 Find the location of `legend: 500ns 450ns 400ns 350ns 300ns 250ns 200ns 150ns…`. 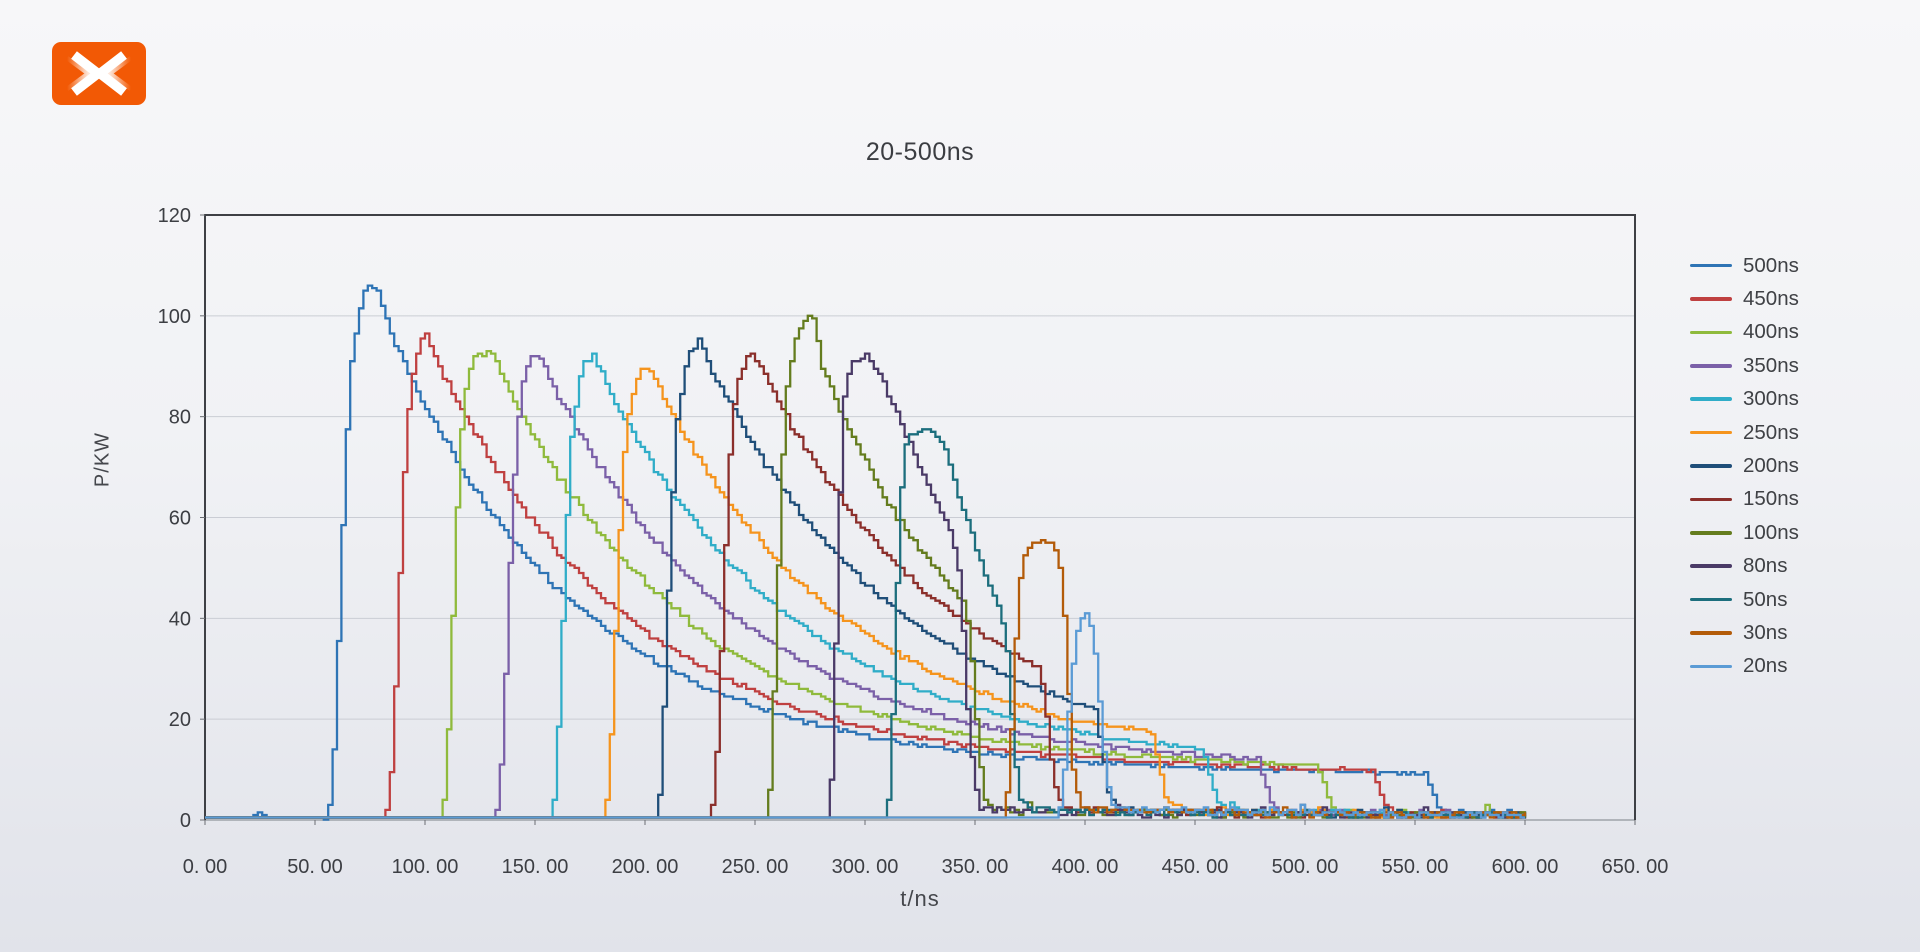

legend: 500ns 450ns 400ns 350ns 300ns 250ns 200ns 150ns… is located at coordinates (1744, 466).